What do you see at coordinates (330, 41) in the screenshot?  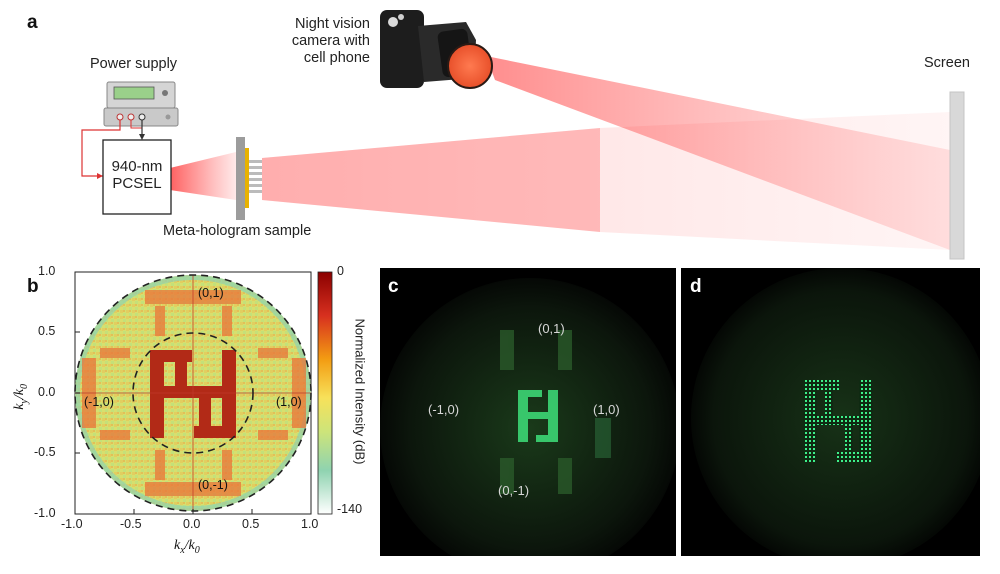 I see `camera-label-line-2: camera with` at bounding box center [330, 41].